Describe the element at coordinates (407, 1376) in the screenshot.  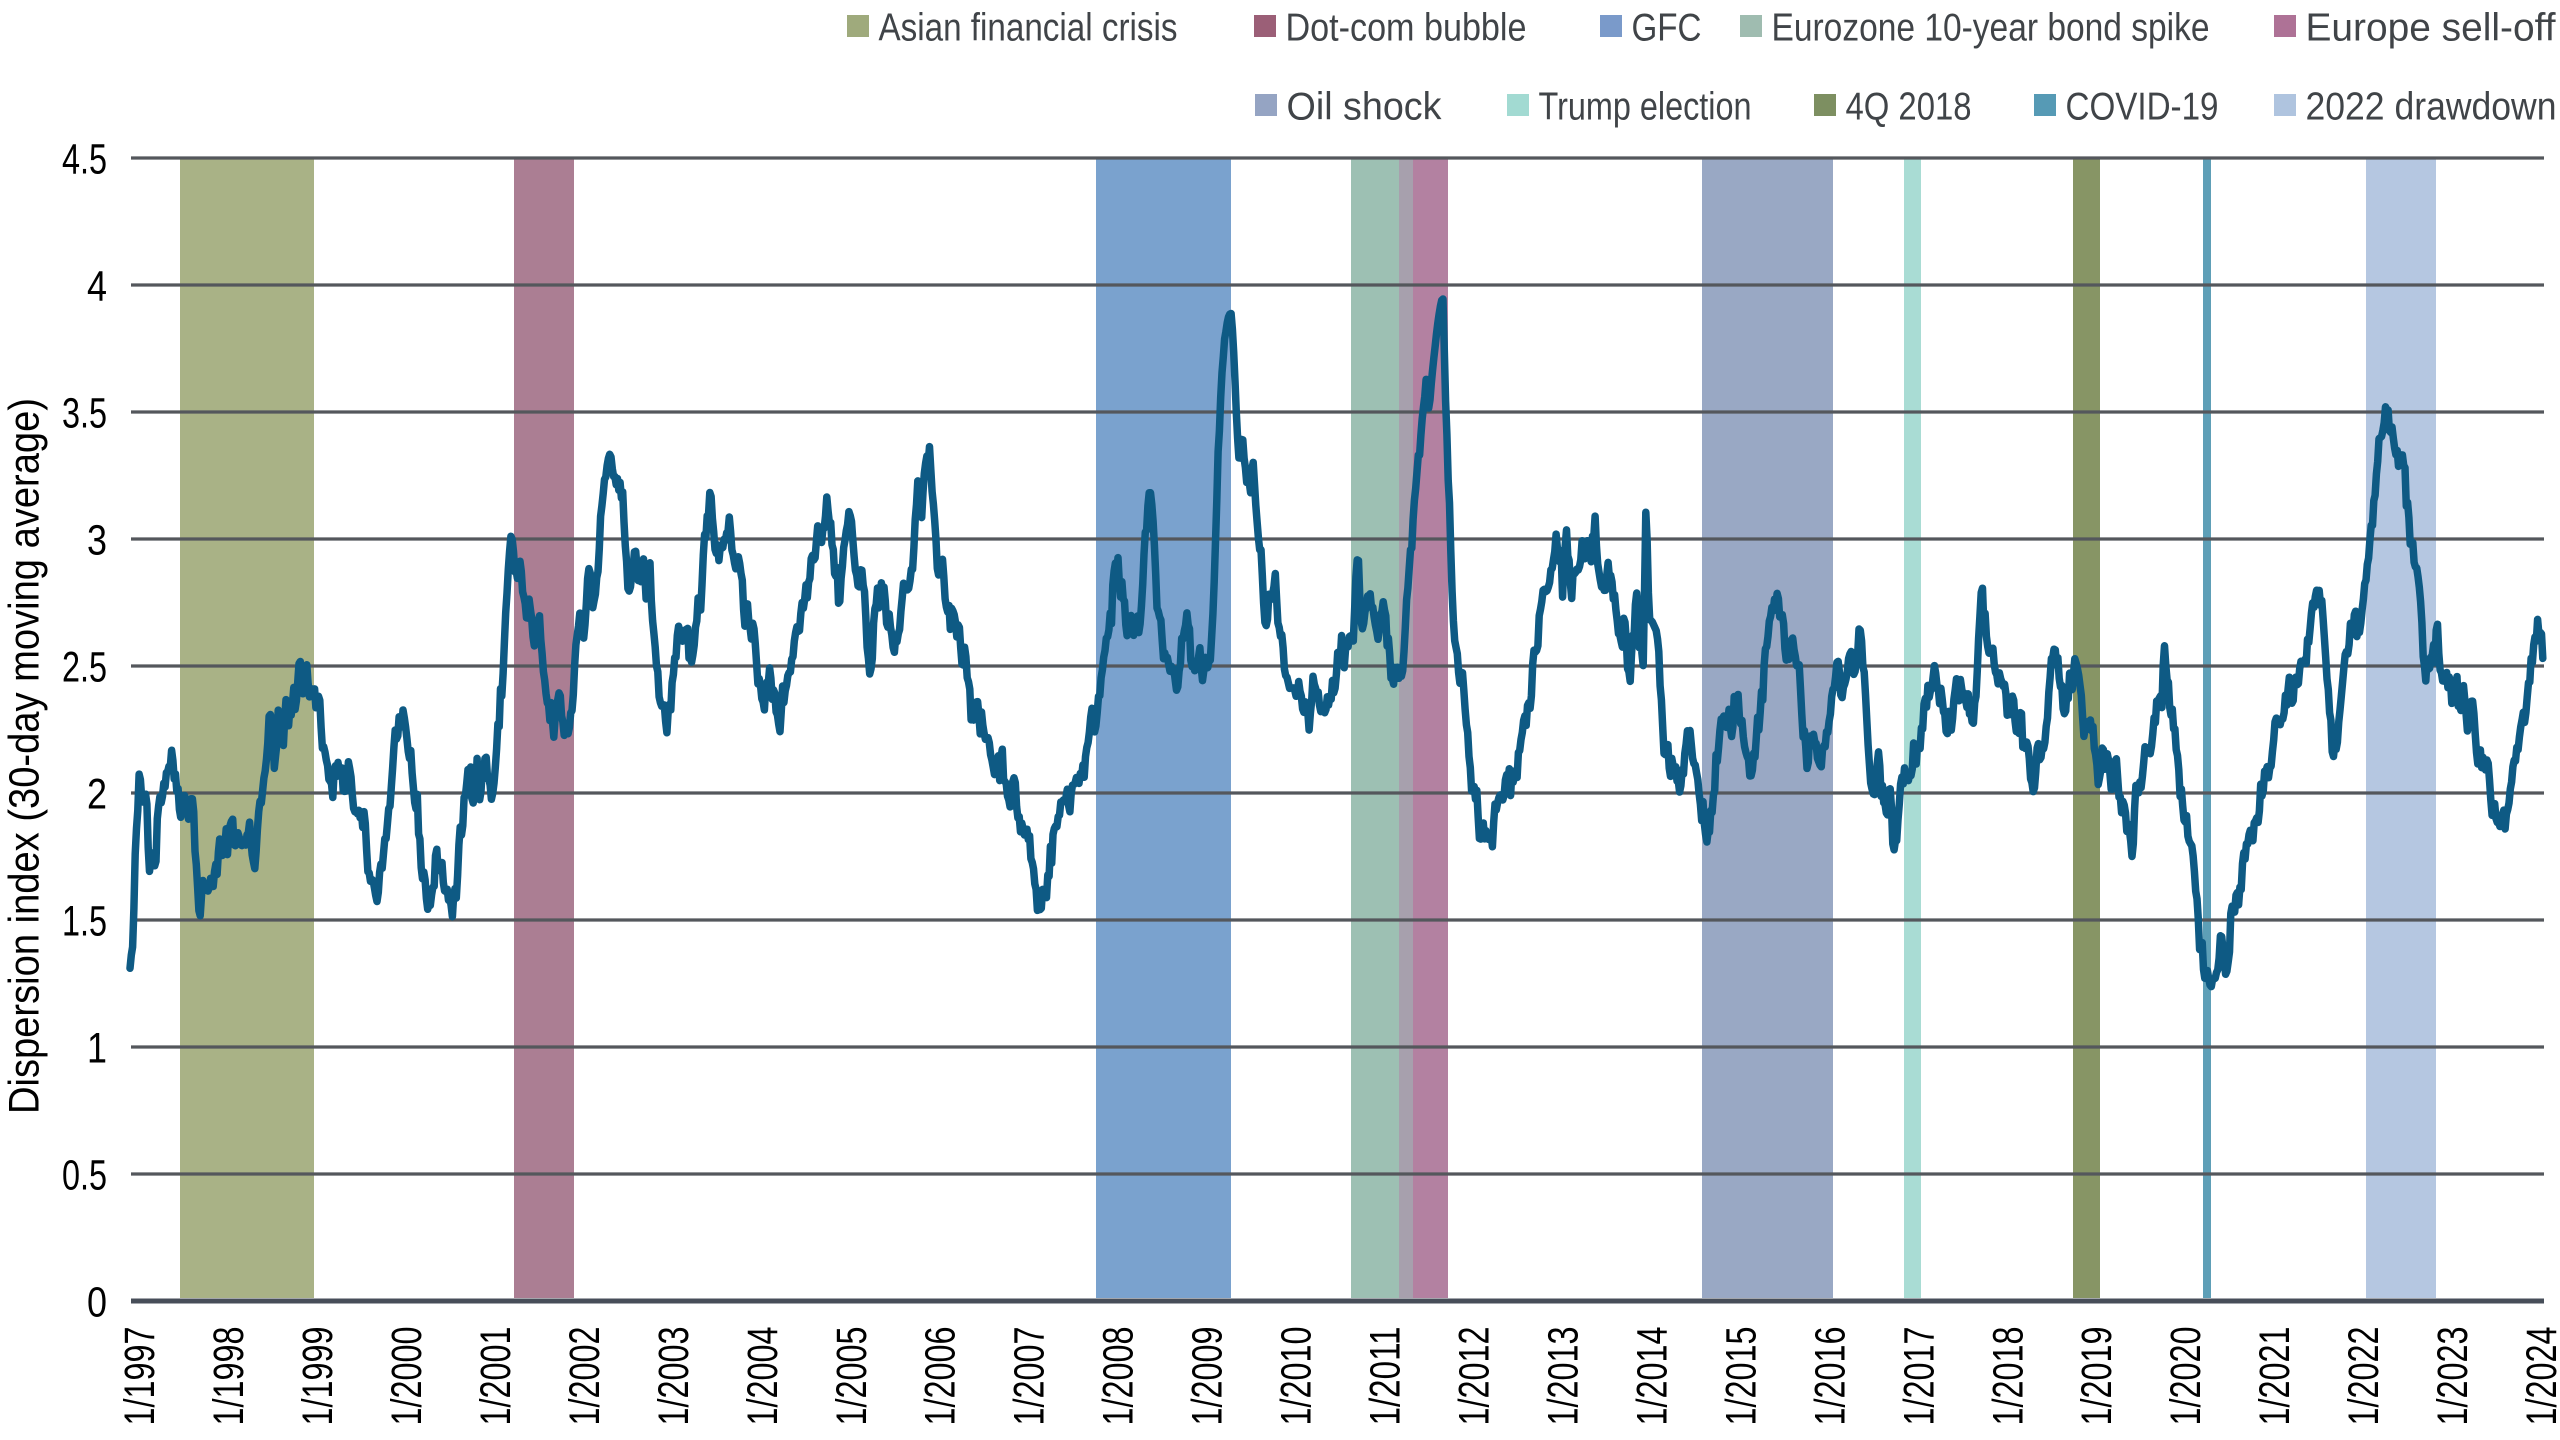
I see `svg-text: 1/2000` at that location.